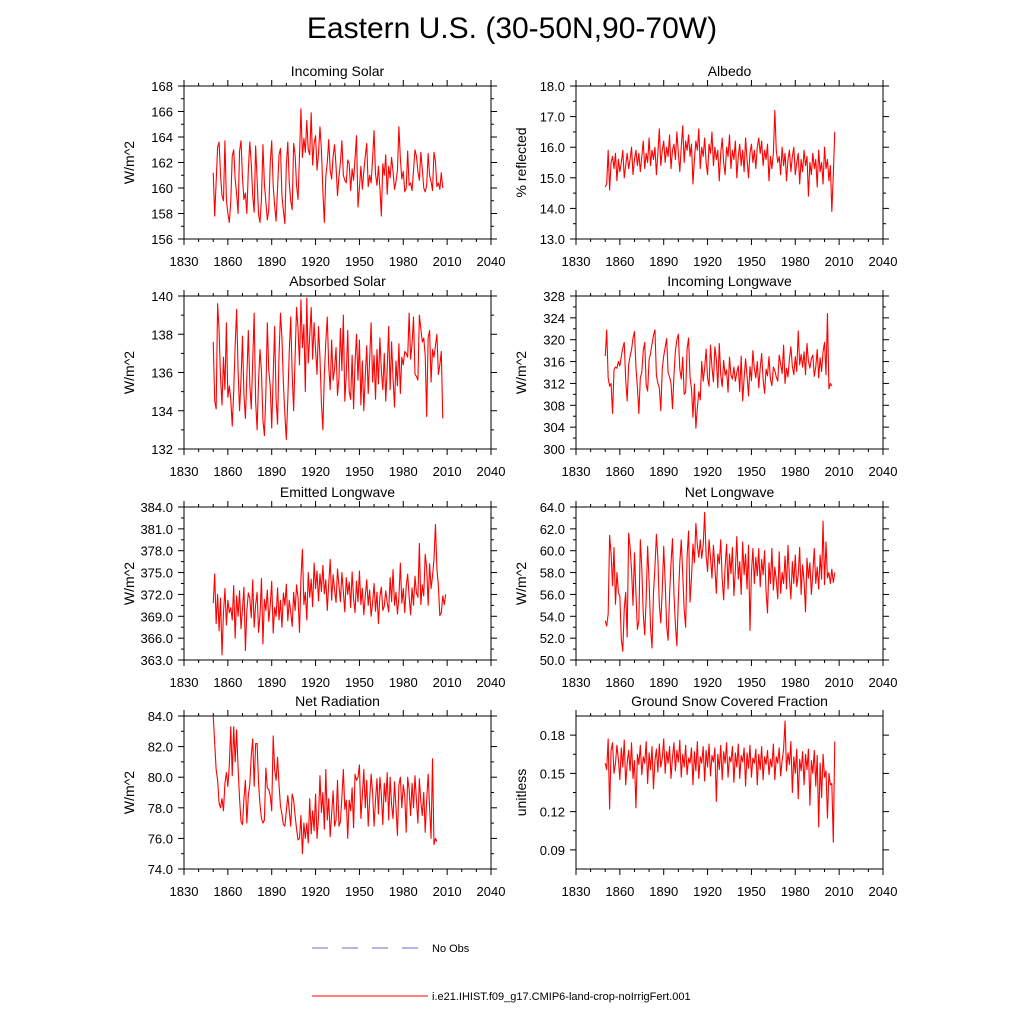 Image resolution: width=1024 pixels, height=1024 pixels. Describe the element at coordinates (156, 573) in the screenshot. I see `y-tick-label: 375.0` at that location.